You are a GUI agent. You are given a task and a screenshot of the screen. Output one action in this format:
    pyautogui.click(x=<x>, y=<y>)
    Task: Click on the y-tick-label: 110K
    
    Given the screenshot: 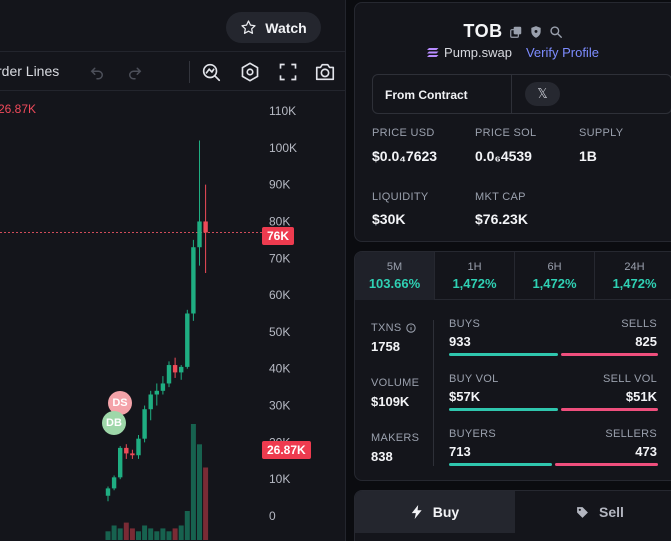 What is the action you would take?
    pyautogui.click(x=282, y=111)
    